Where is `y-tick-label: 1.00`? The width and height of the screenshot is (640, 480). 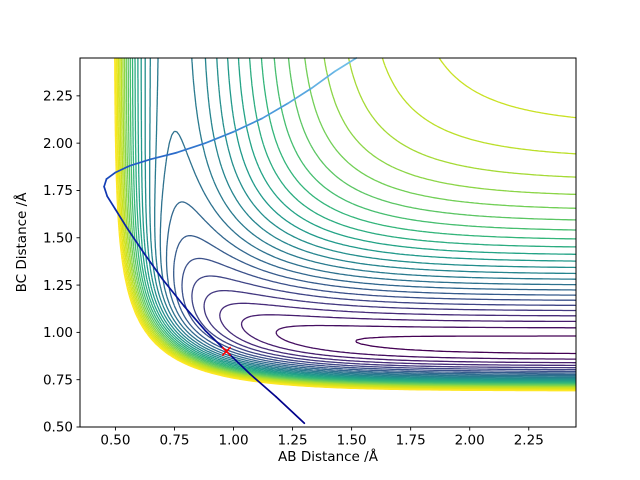
y-tick-label: 1.00 is located at coordinates (58, 333).